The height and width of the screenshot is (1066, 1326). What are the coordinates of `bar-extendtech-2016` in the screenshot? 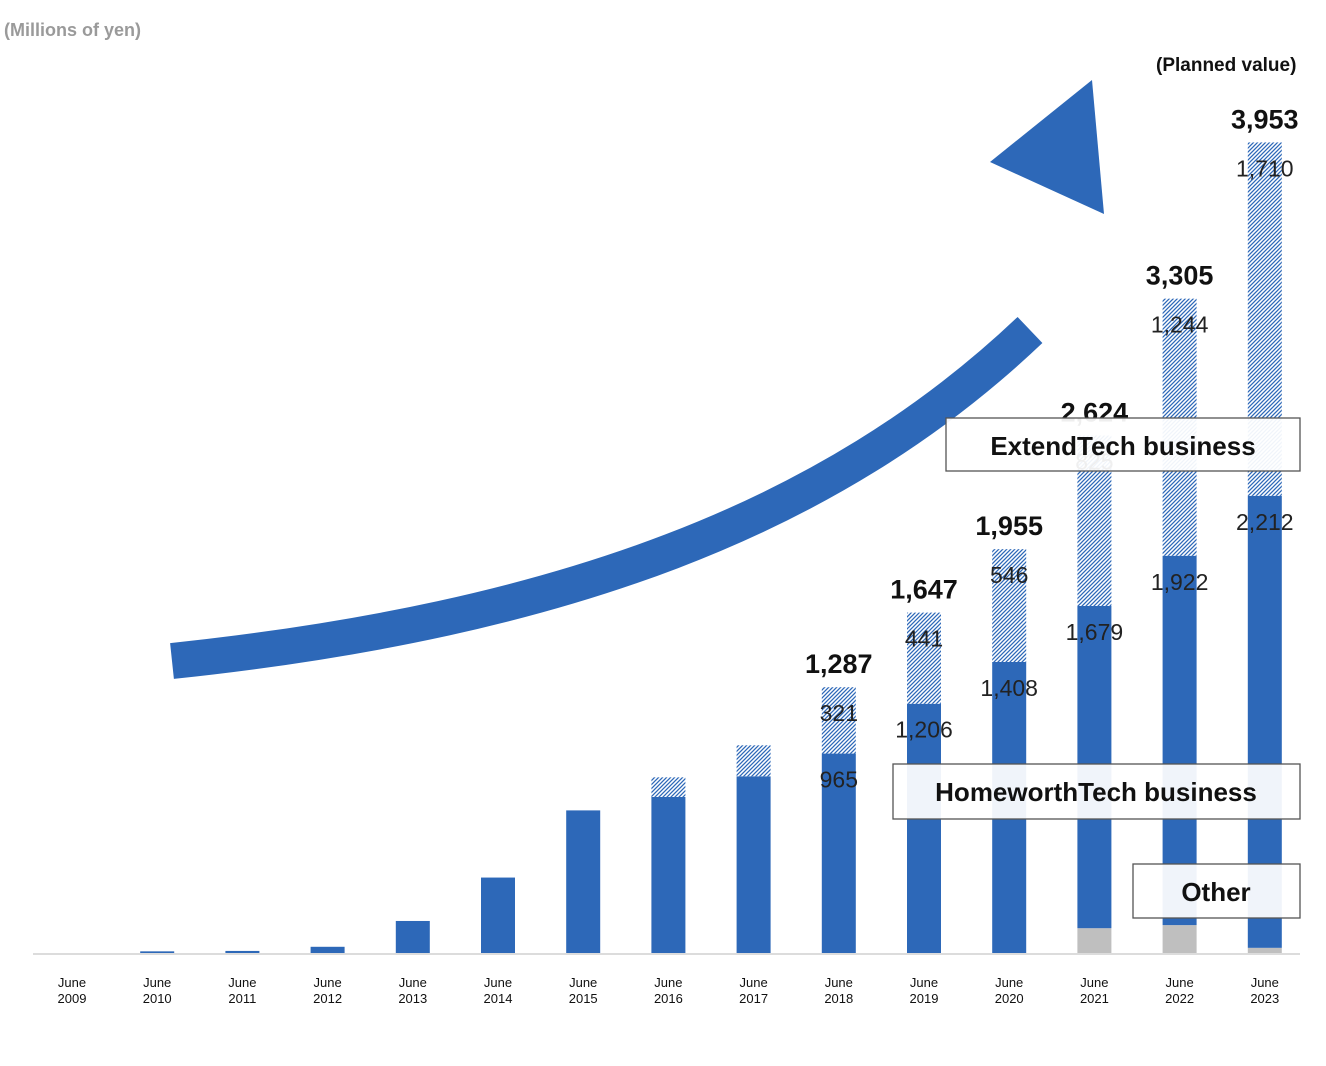 It's located at (668, 787).